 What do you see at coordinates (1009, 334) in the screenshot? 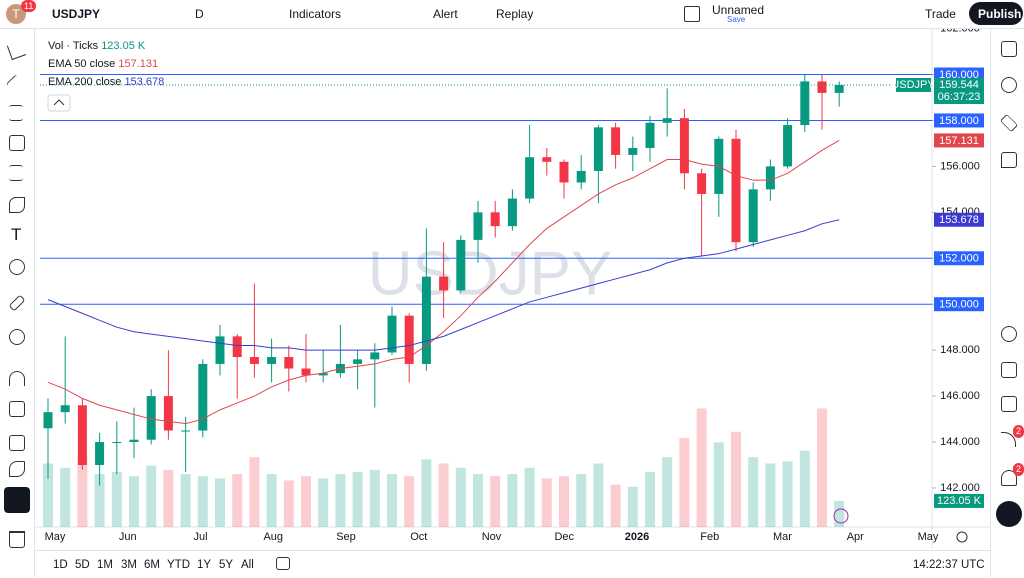
I see `speedometer` at bounding box center [1009, 334].